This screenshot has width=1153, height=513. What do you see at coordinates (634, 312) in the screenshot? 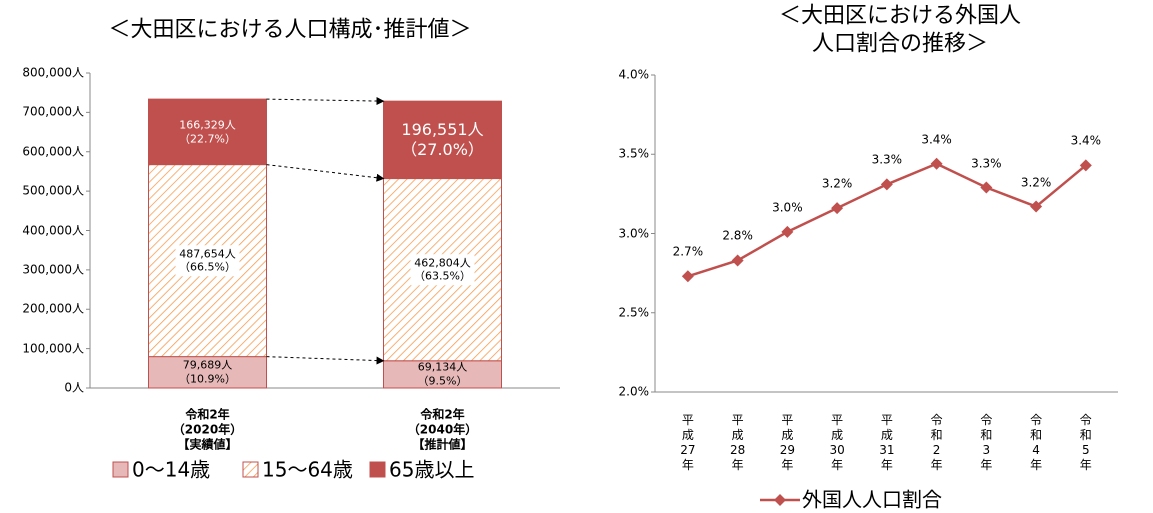
I see `y-tick-label: 2.5%` at bounding box center [634, 312].